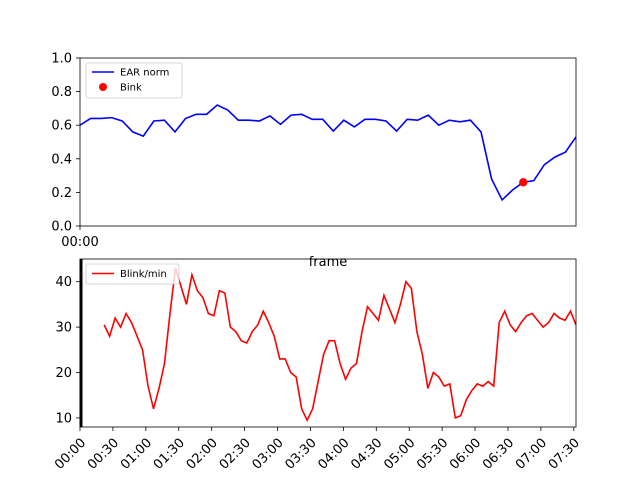 The width and height of the screenshot is (640, 480). Describe the element at coordinates (79, 242) in the screenshot. I see `x-tick-label: 00:00` at that location.